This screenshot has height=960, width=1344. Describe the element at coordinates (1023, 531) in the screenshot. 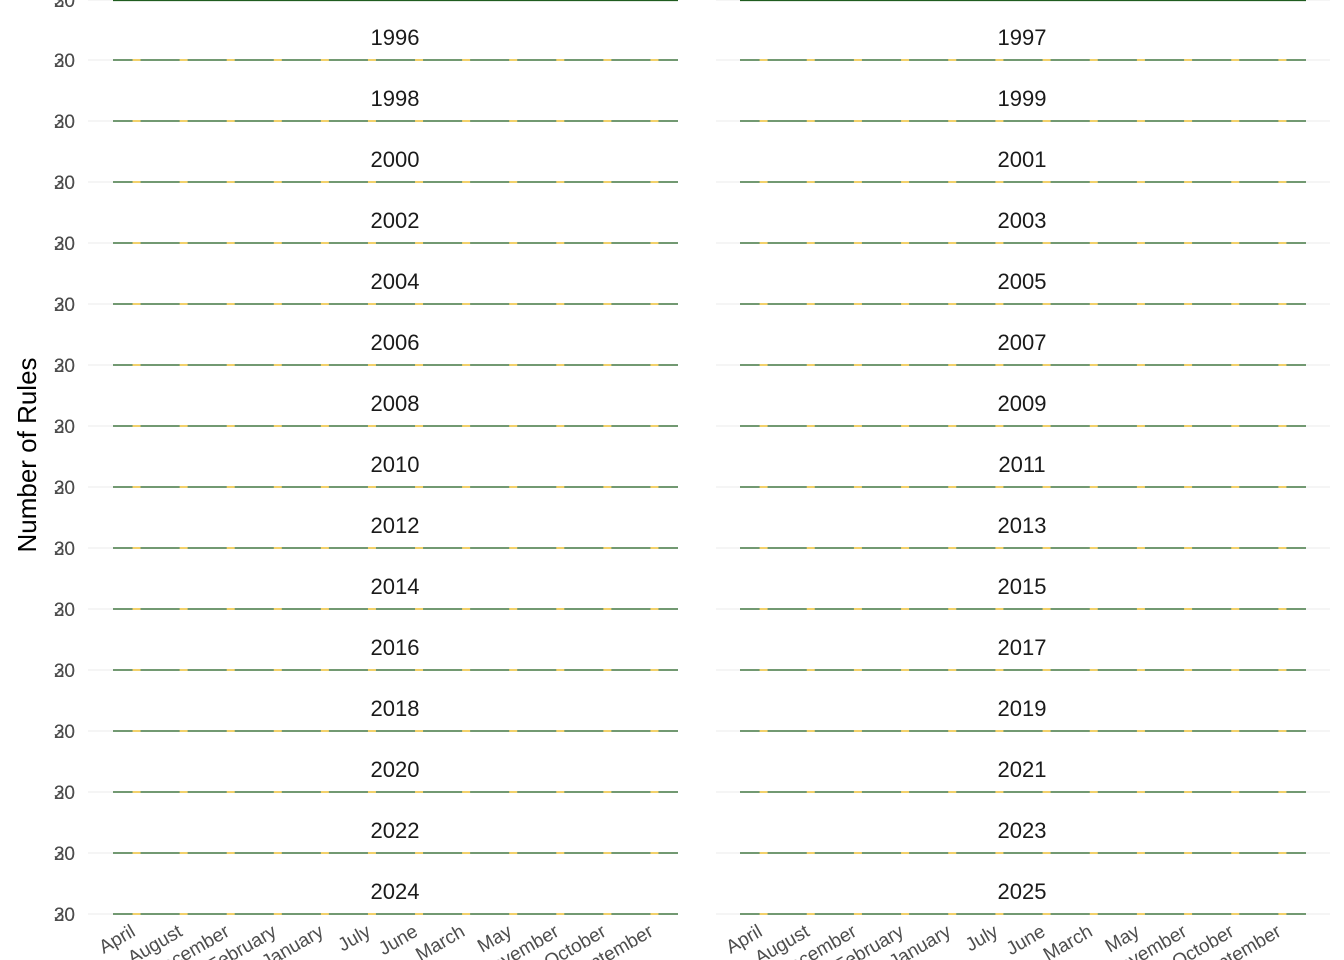

I see `panel-2013: 2013` at that location.